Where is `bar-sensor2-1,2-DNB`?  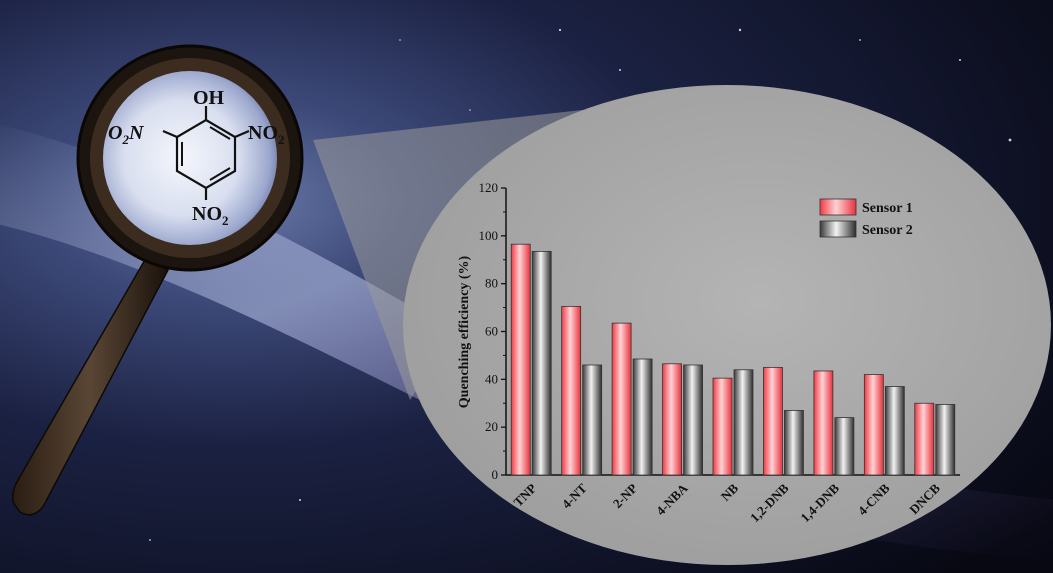
bar-sensor2-1,2-DNB is located at coordinates (794, 443).